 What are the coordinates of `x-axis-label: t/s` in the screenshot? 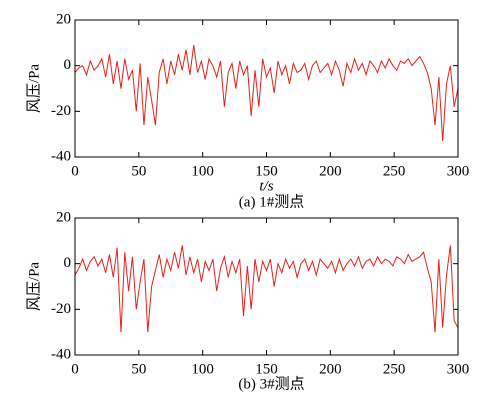 It's located at (266, 186).